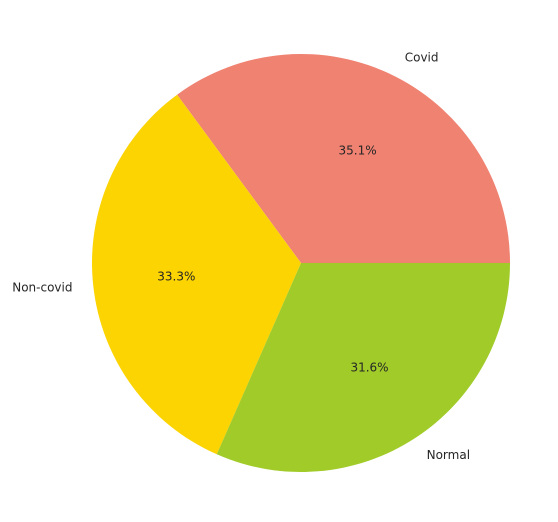 The width and height of the screenshot is (558, 522). What do you see at coordinates (369, 368) in the screenshot?
I see `pie-percent-label: 31.6%` at bounding box center [369, 368].